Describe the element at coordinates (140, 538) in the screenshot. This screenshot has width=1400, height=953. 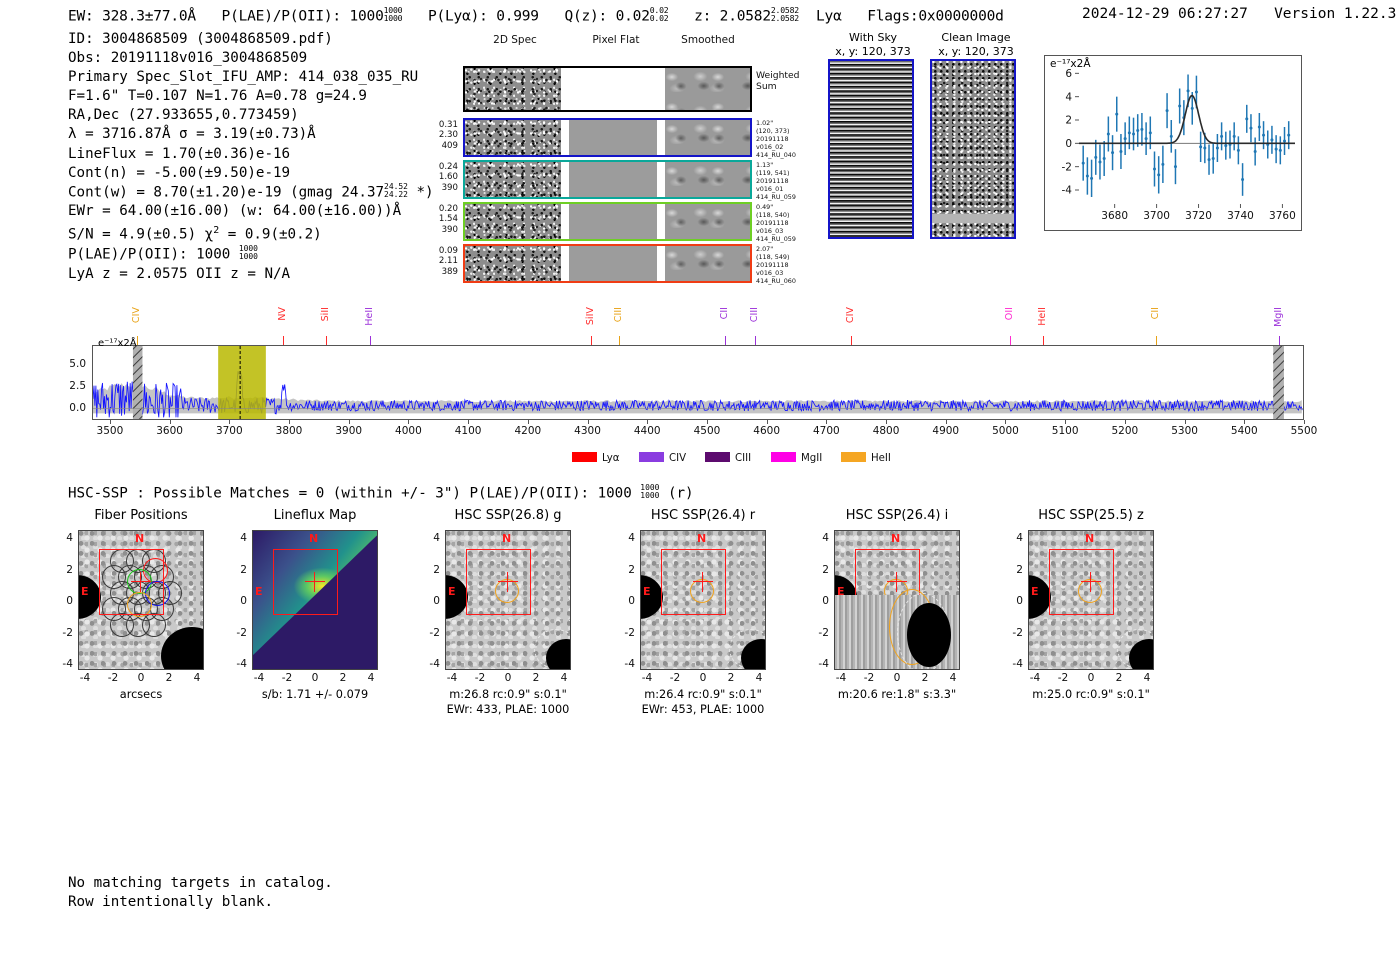
I see `compass-north-label: N` at that location.